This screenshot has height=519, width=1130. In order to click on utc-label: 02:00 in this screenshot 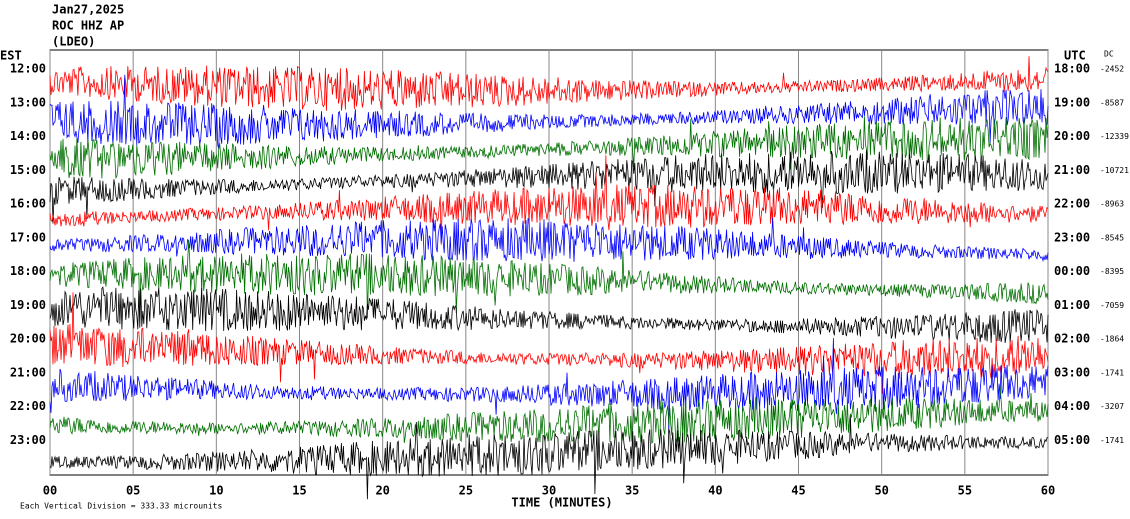, I will do `click(1072, 339)`.